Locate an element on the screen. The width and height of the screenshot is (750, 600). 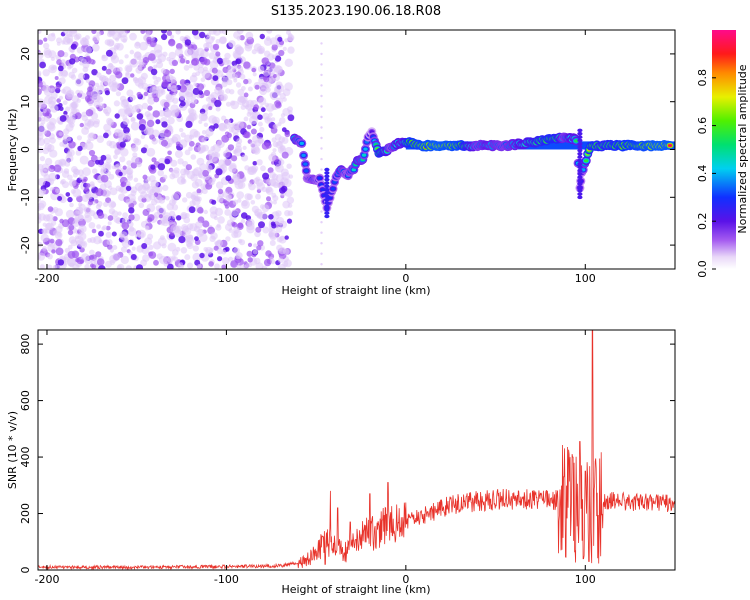
y-tick-label: 200 is located at coordinates (25, 513).